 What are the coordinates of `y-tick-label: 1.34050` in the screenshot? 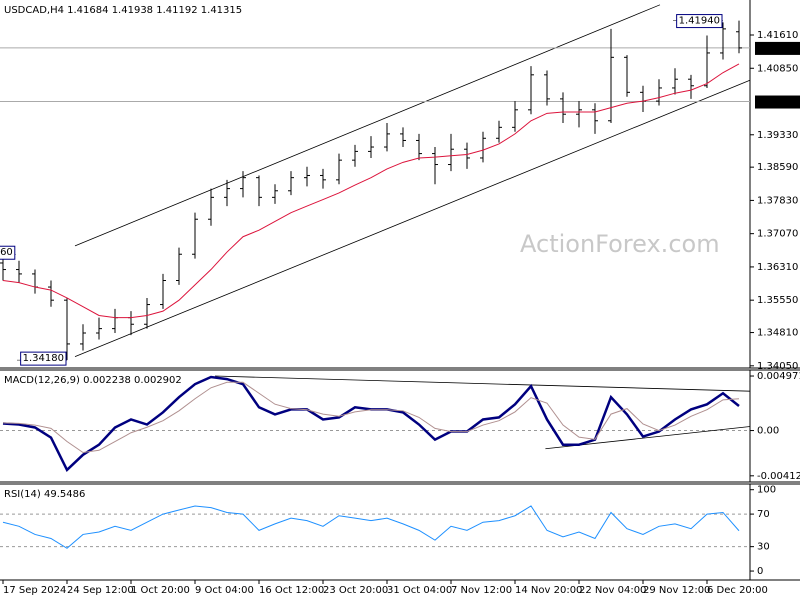 It's located at (777, 366).